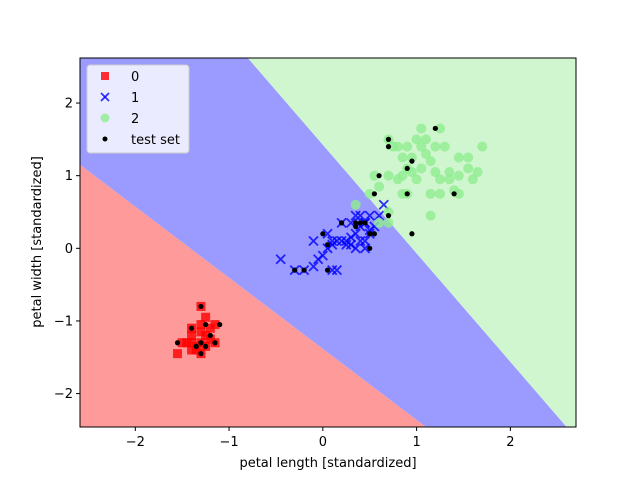 The width and height of the screenshot is (640, 480). Describe the element at coordinates (135, 442) in the screenshot. I see `x-tick-label: −2` at that location.